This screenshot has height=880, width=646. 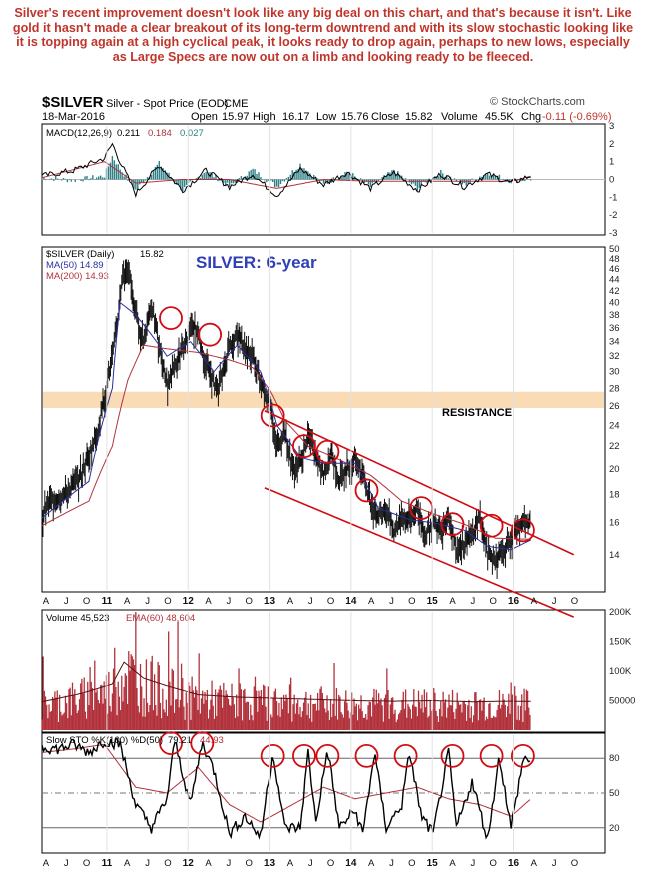 I want to click on high-label: High, so click(x=264, y=117).